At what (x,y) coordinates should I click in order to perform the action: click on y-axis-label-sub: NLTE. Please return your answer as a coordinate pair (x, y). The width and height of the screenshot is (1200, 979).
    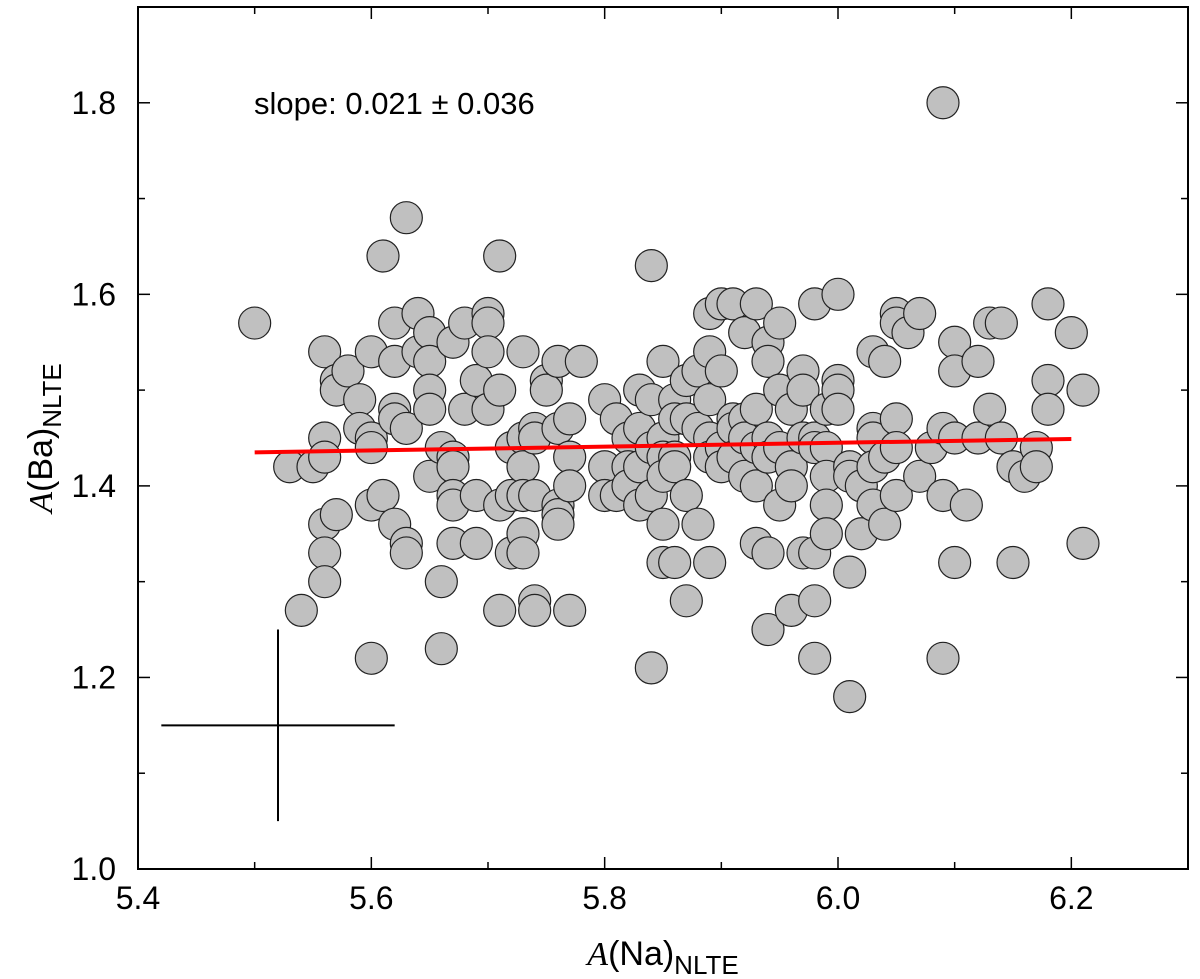
    Looking at the image, I should click on (52, 395).